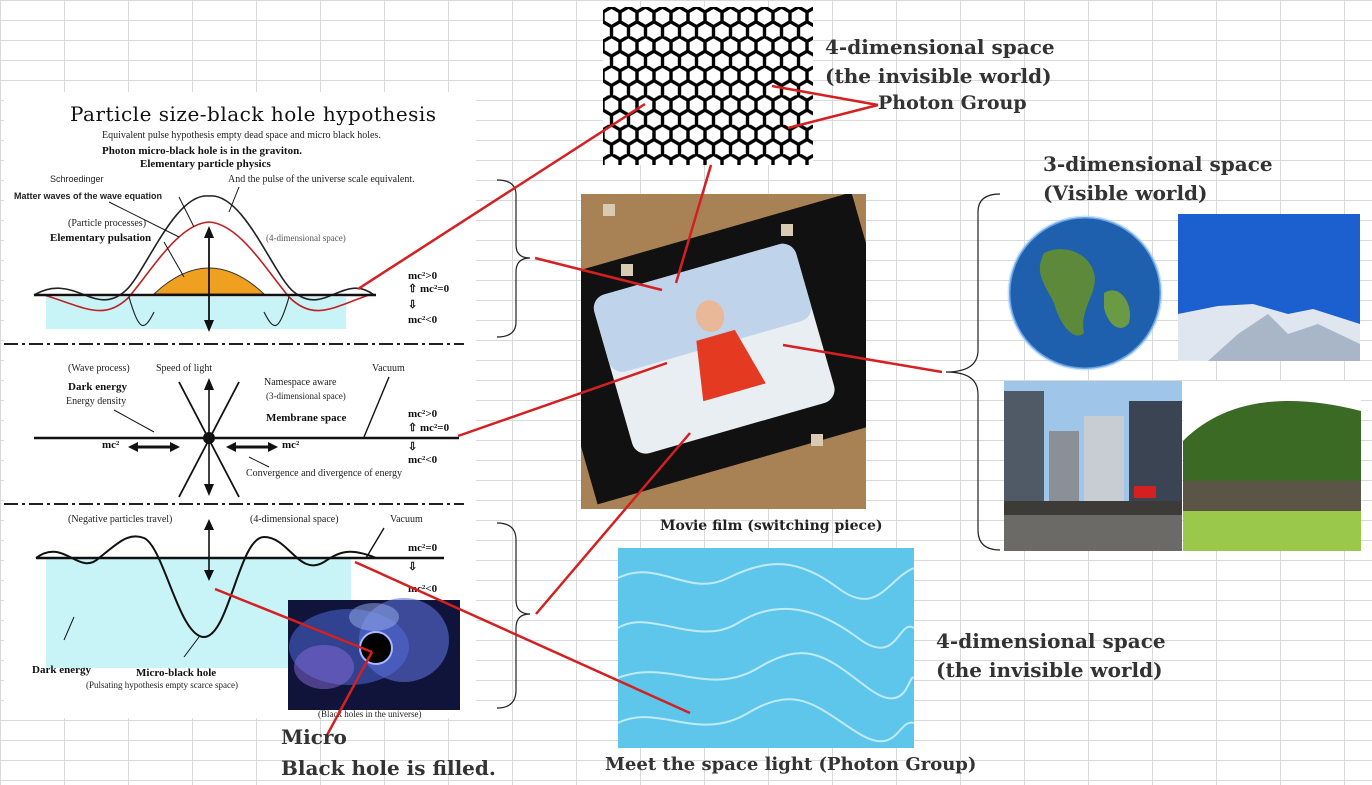 This screenshot has height=785, width=1372. Describe the element at coordinates (324, 473) in the screenshot. I see `label-convergence: Convergence and divergence of energy` at that location.